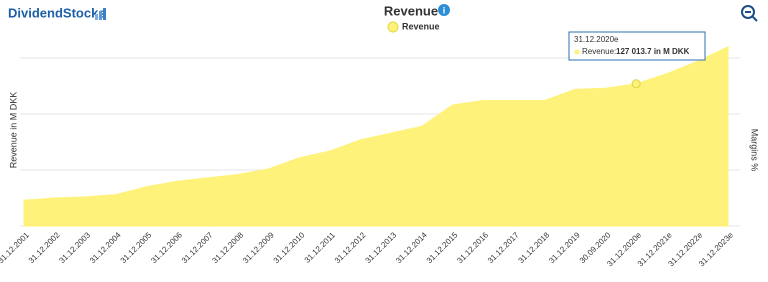 This screenshot has width=768, height=282. What do you see at coordinates (136, 247) in the screenshot?
I see `x-tick-label: 31.12.2005` at bounding box center [136, 247].